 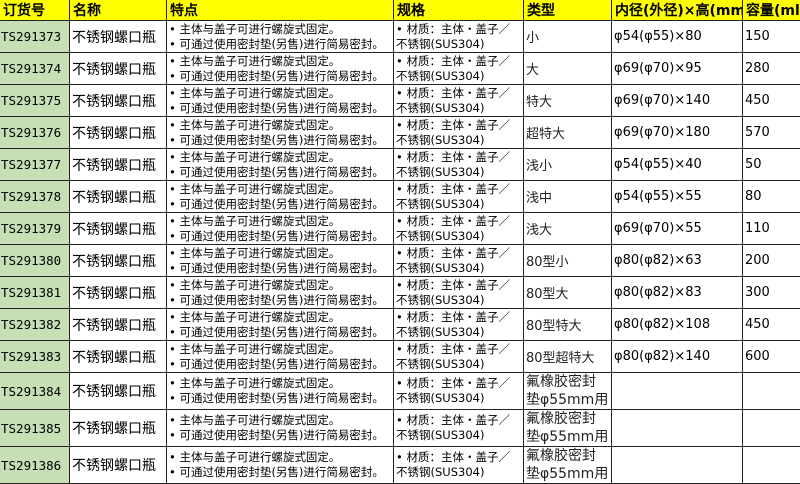 I want to click on dimensions-cell: φ69(φ70)×95, so click(x=677, y=68).